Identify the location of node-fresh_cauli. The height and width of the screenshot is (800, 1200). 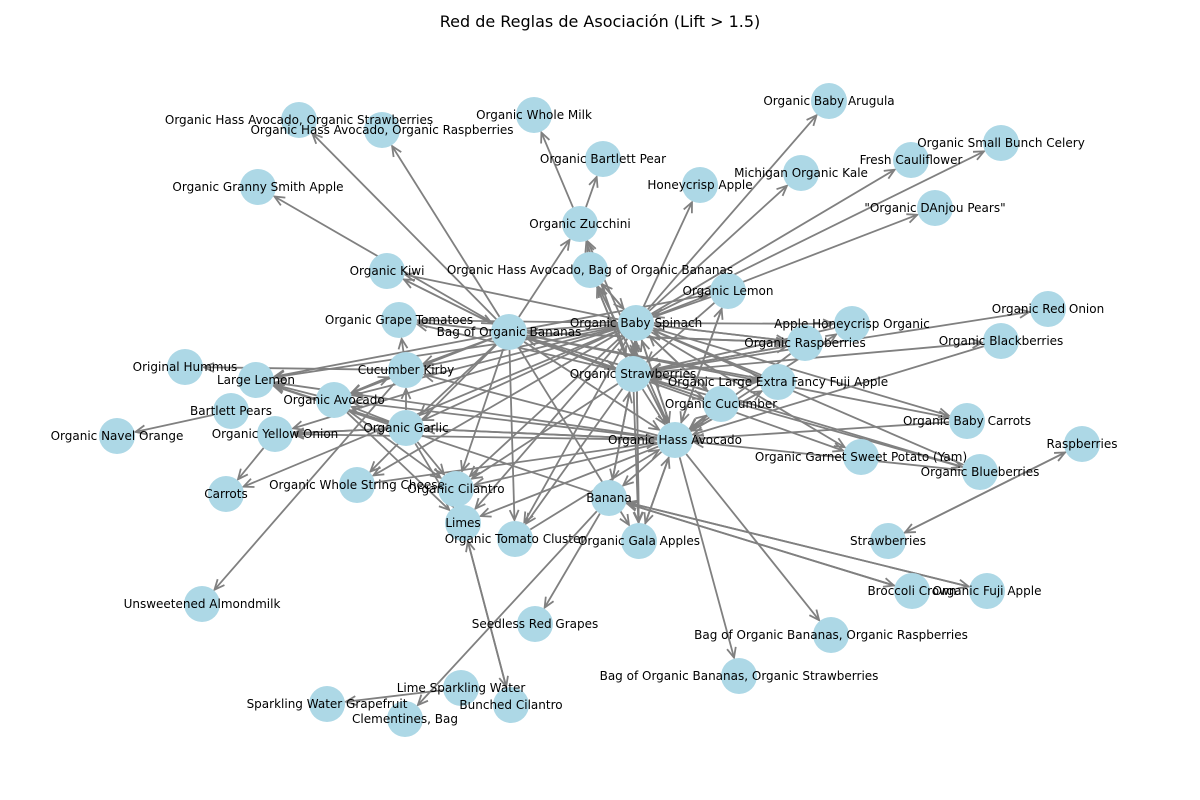
(911, 160).